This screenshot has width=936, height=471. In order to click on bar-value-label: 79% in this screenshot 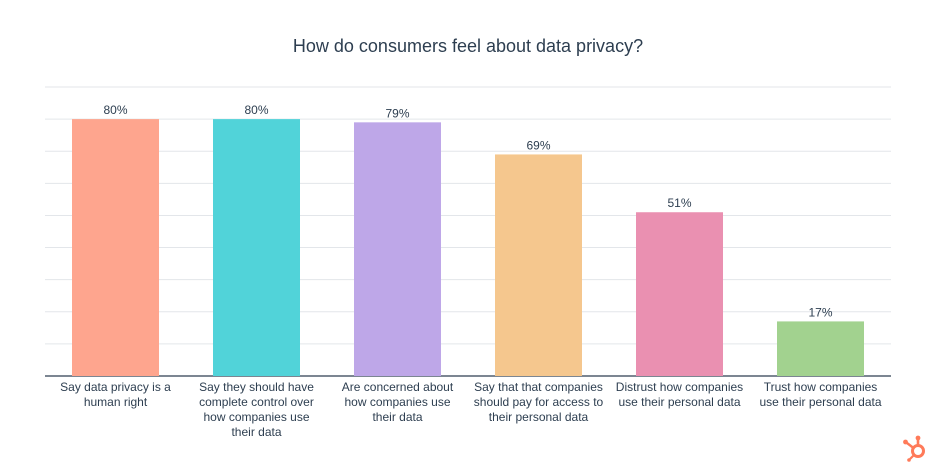, I will do `click(397, 113)`.